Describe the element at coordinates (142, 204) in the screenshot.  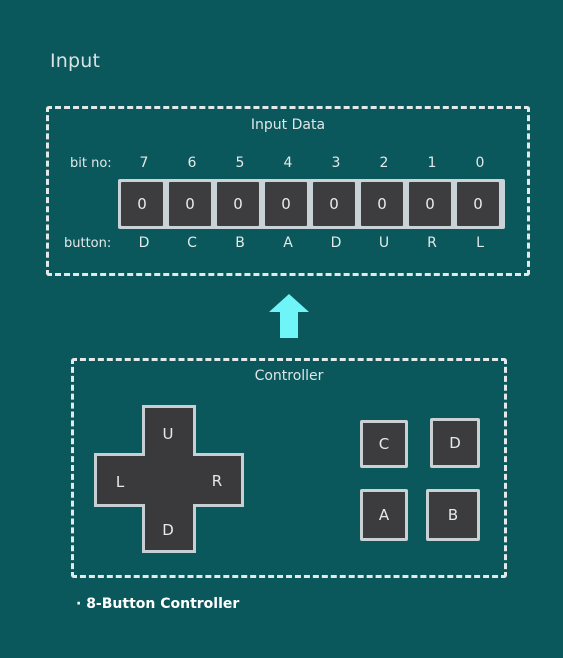
I see `bit-cell-7: 0` at that location.